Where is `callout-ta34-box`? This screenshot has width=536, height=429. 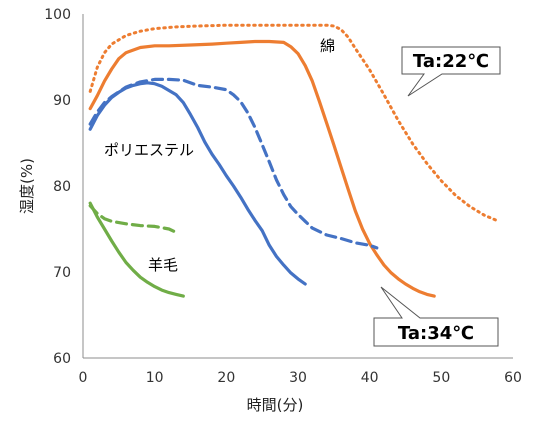 callout-ta34-box is located at coordinates (436, 316).